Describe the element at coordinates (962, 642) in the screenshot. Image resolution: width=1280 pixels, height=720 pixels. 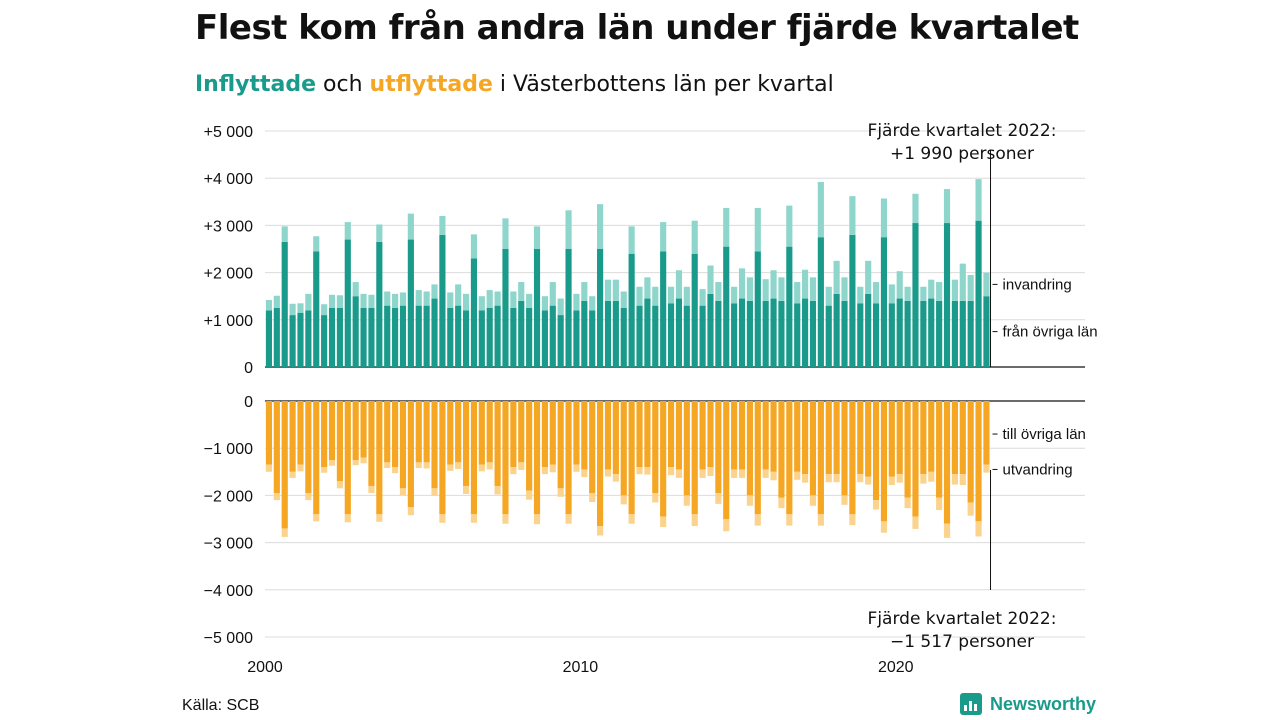
I see `bottom-annotation-line2: −1 517 personer` at that location.